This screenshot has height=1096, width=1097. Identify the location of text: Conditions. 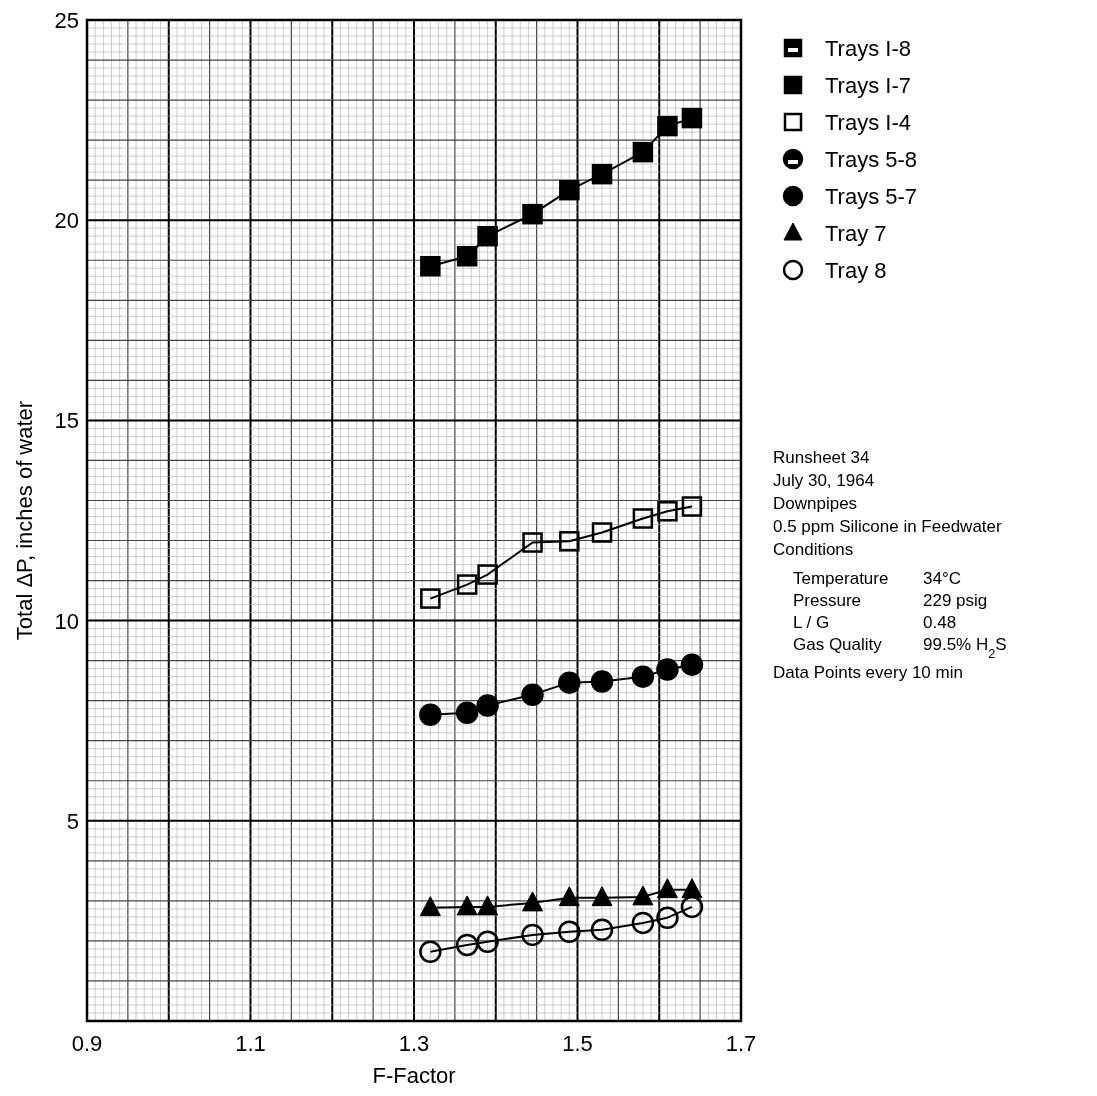
(813, 549).